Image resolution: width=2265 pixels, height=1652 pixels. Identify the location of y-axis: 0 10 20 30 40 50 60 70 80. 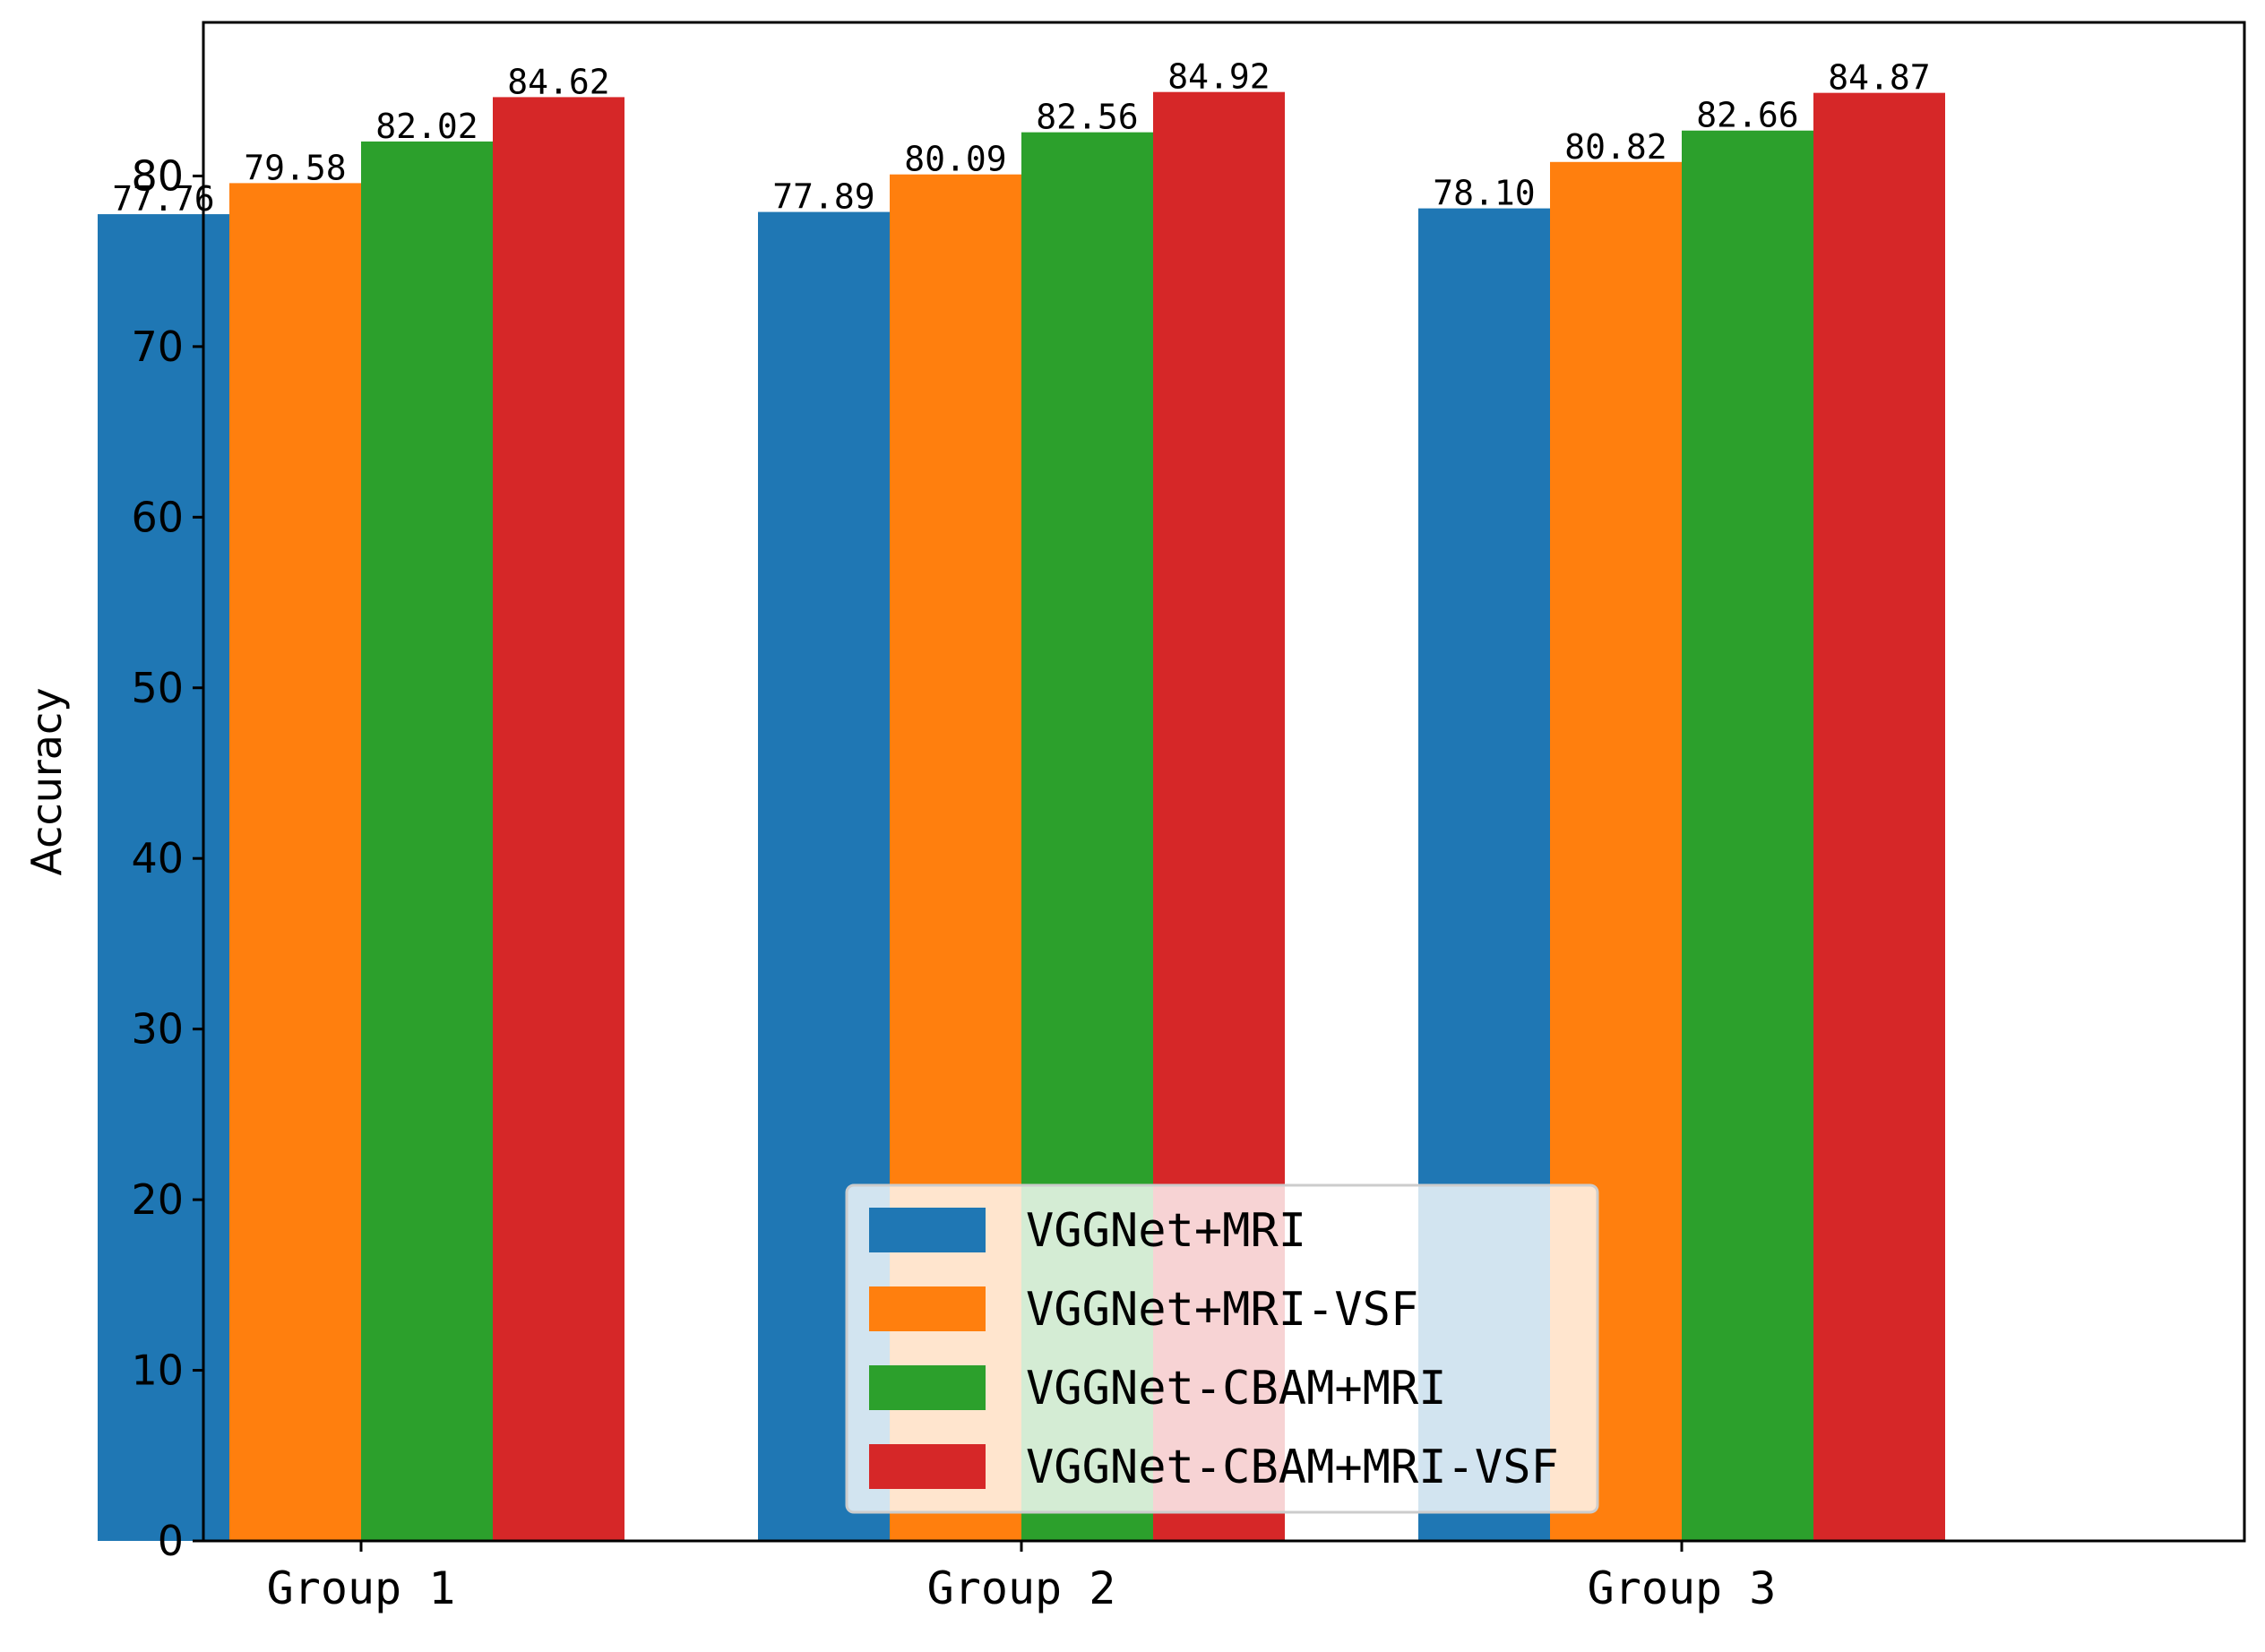
(167, 858).